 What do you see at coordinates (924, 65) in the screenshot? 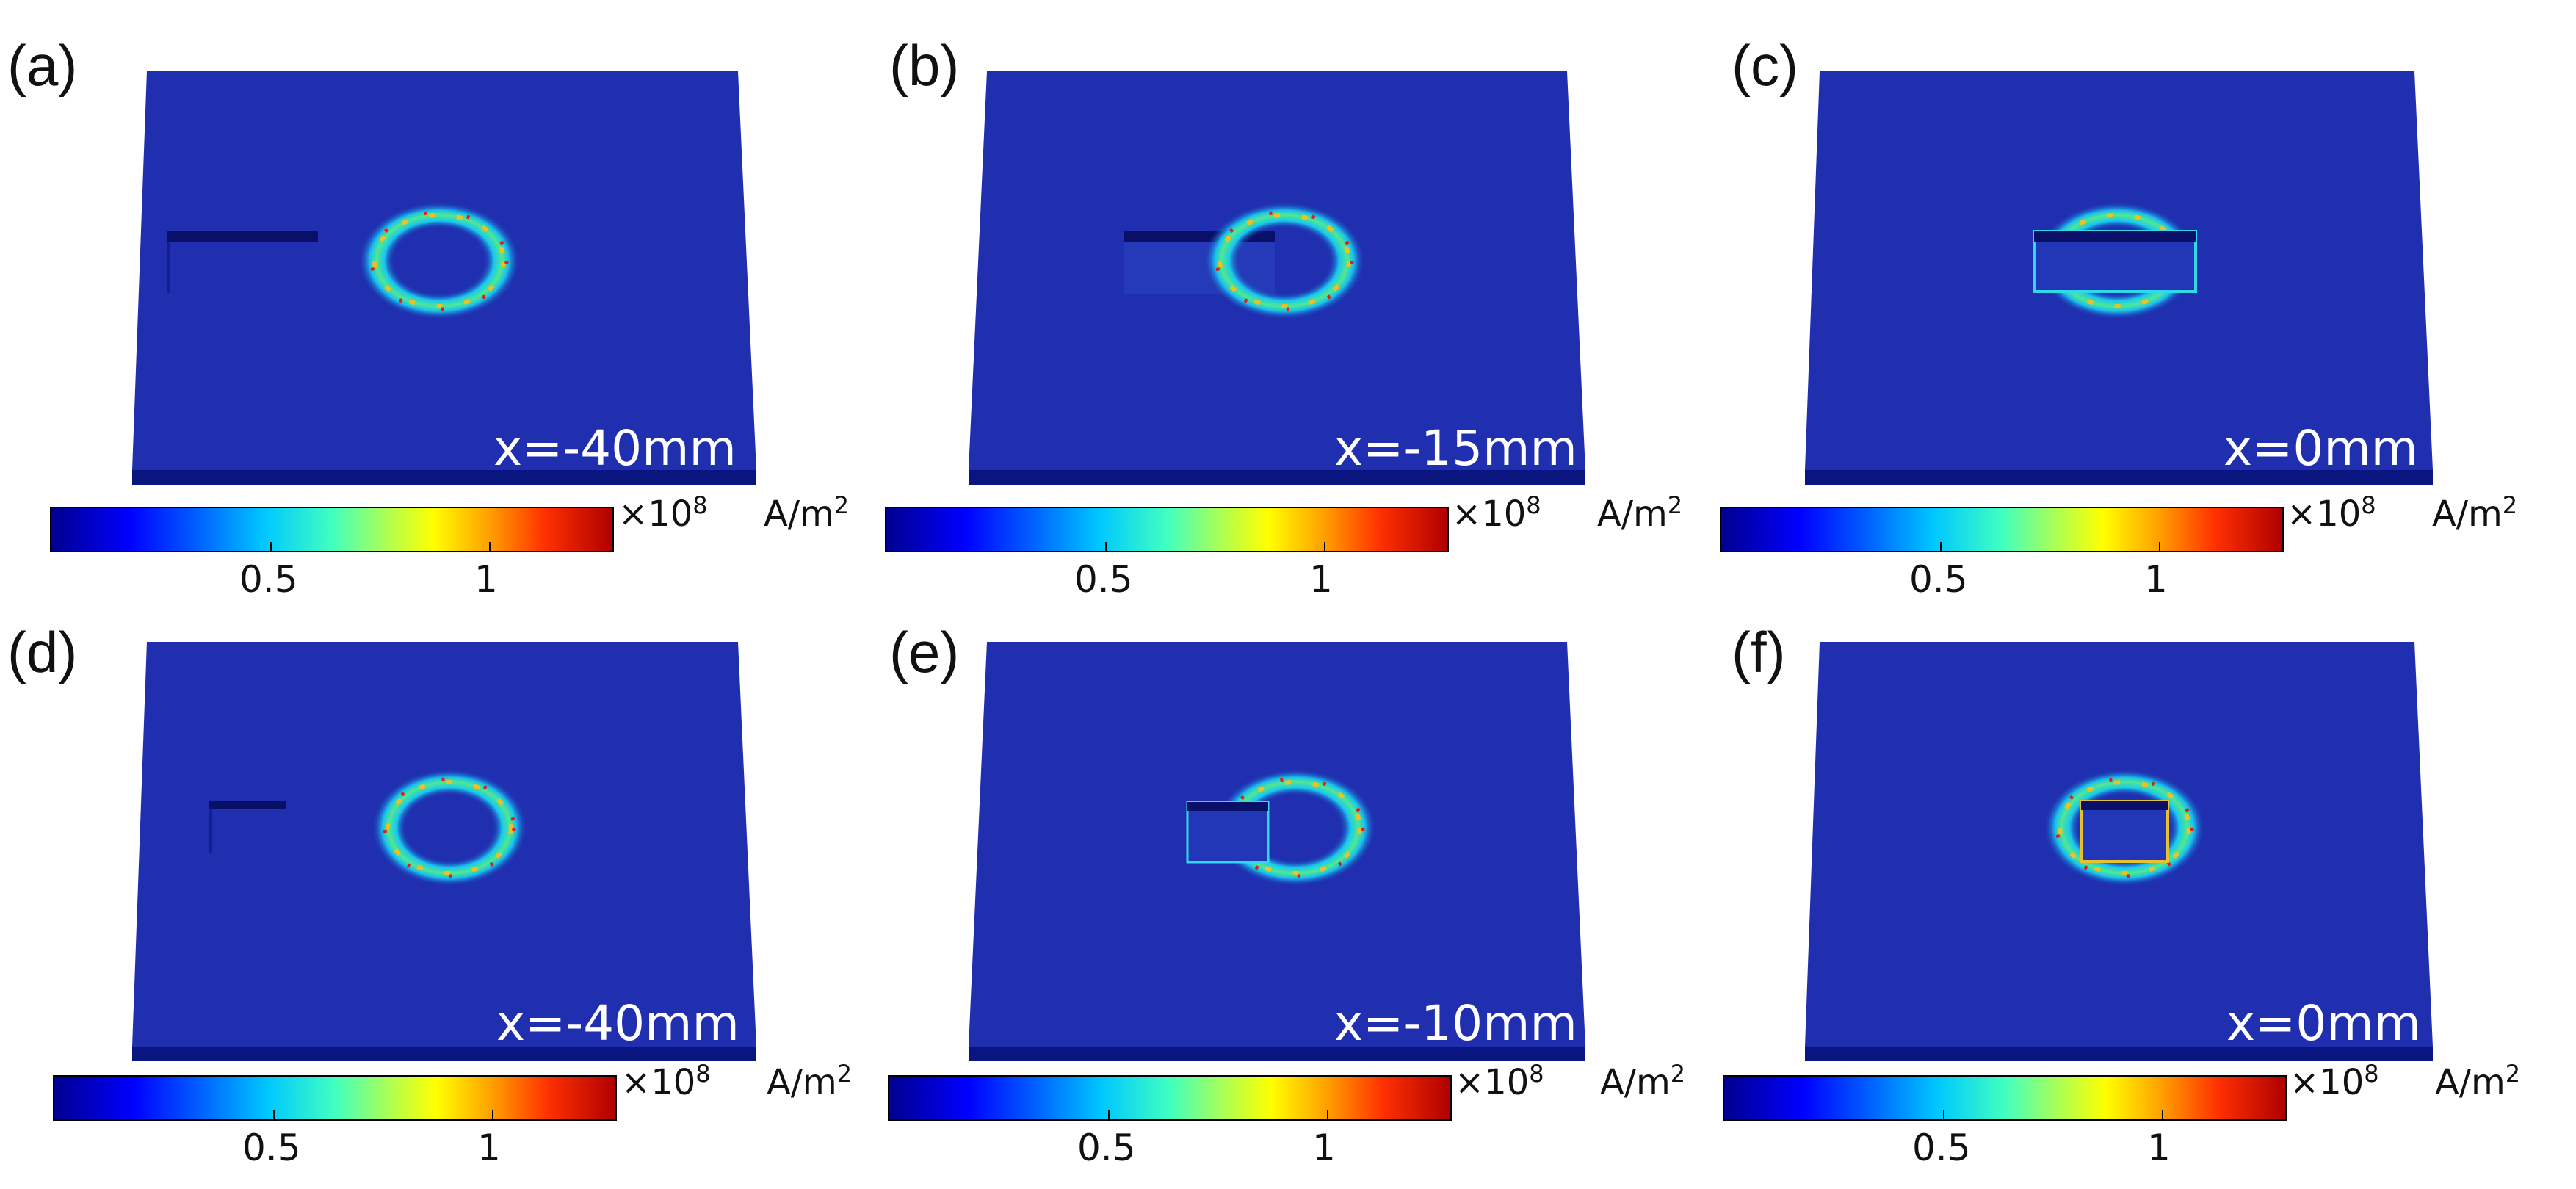
I see `panel-label: (b)` at bounding box center [924, 65].